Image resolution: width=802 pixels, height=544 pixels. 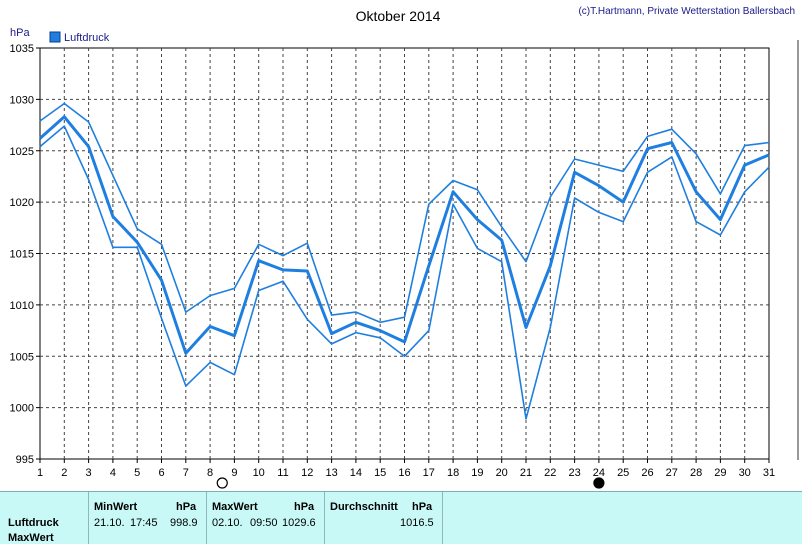 What do you see at coordinates (550, 473) in the screenshot?
I see `x-tick-label: 22` at bounding box center [550, 473].